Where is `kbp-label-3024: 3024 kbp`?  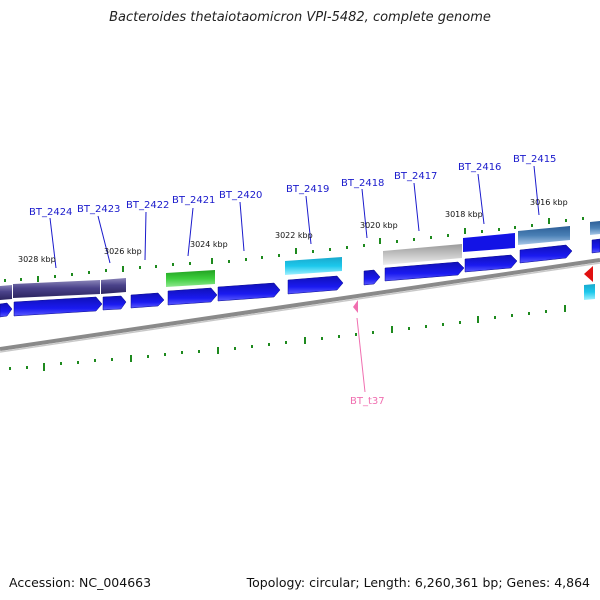
kbp-label-3024: 3024 kbp is located at coordinates (209, 244).